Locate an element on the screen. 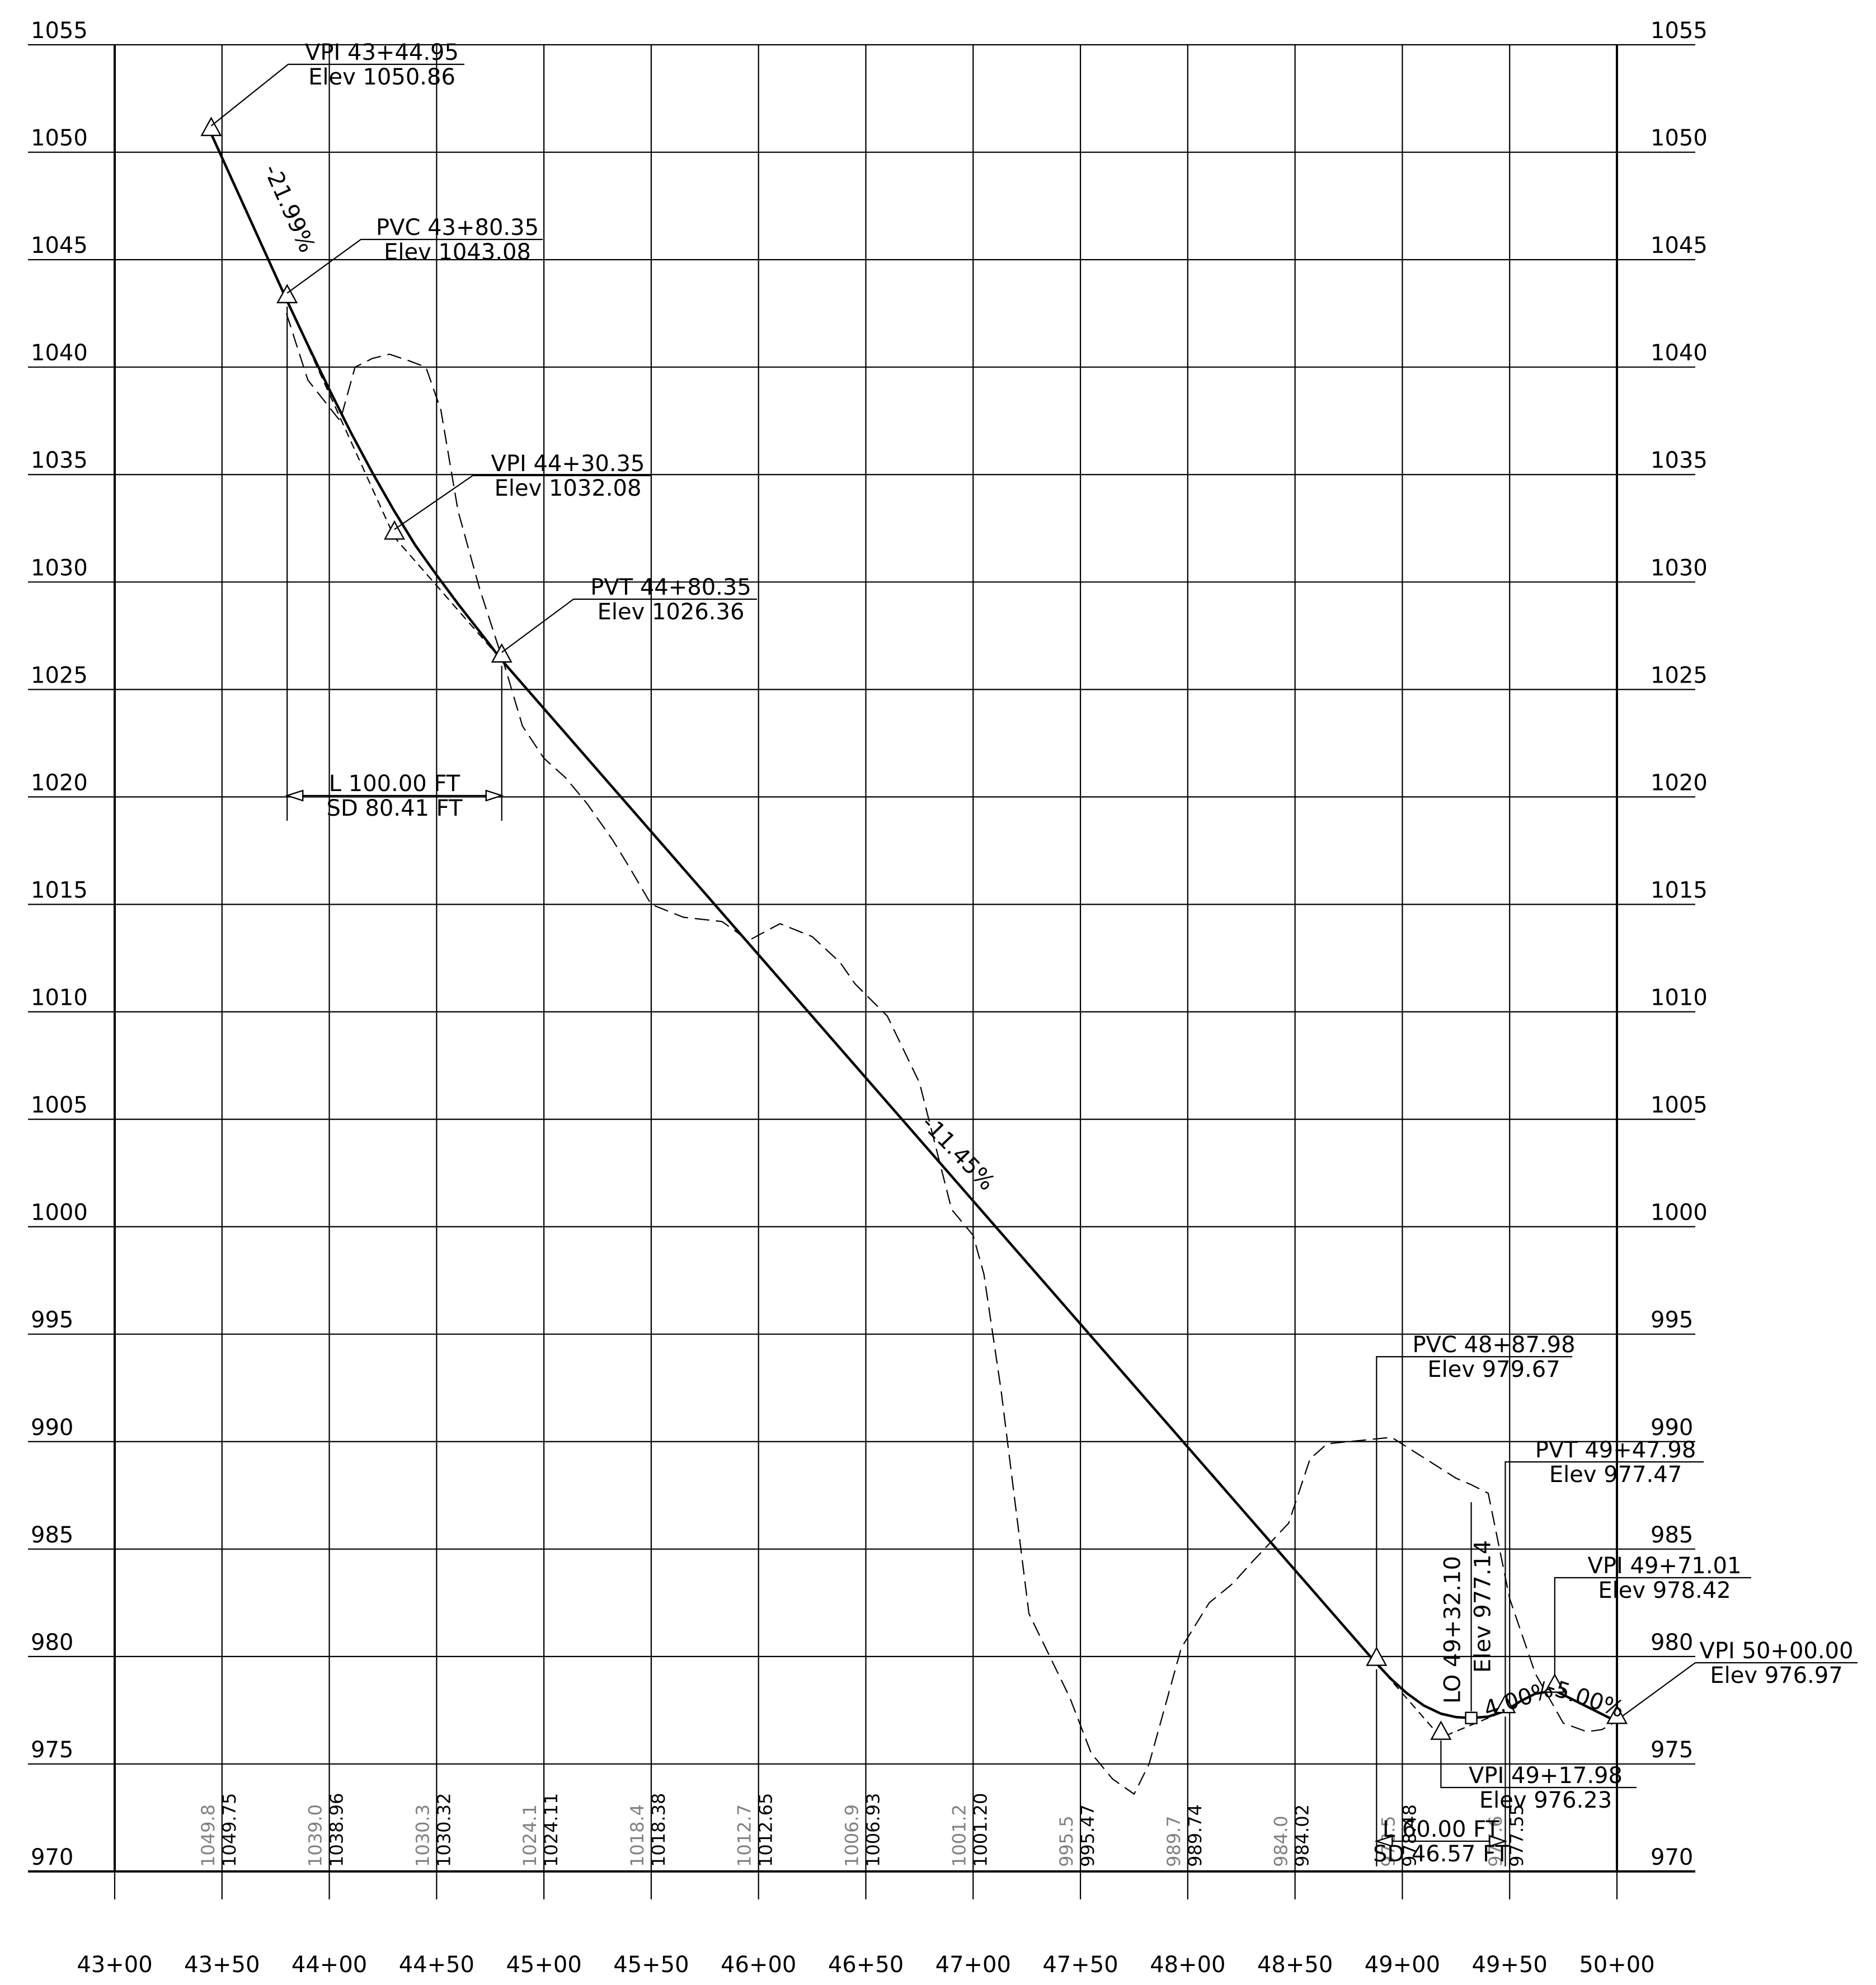 This screenshot has width=1876, height=1985. vertical-point-station-label: VPI 49+71.01 is located at coordinates (1665, 1566).